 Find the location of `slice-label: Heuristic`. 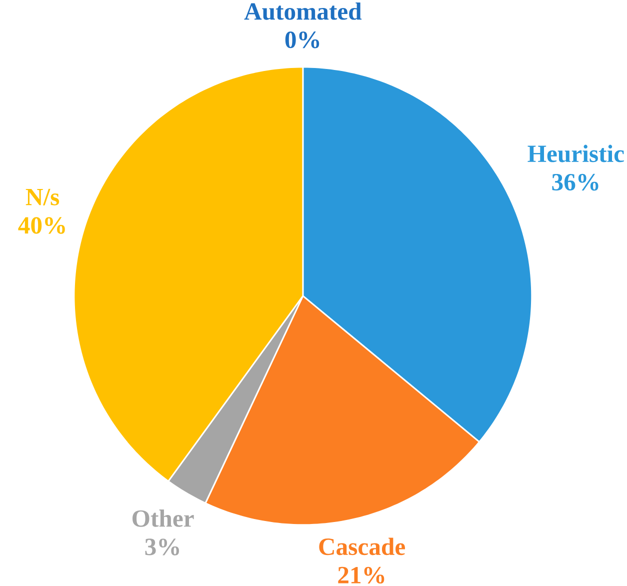

slice-label: Heuristic is located at coordinates (576, 153).